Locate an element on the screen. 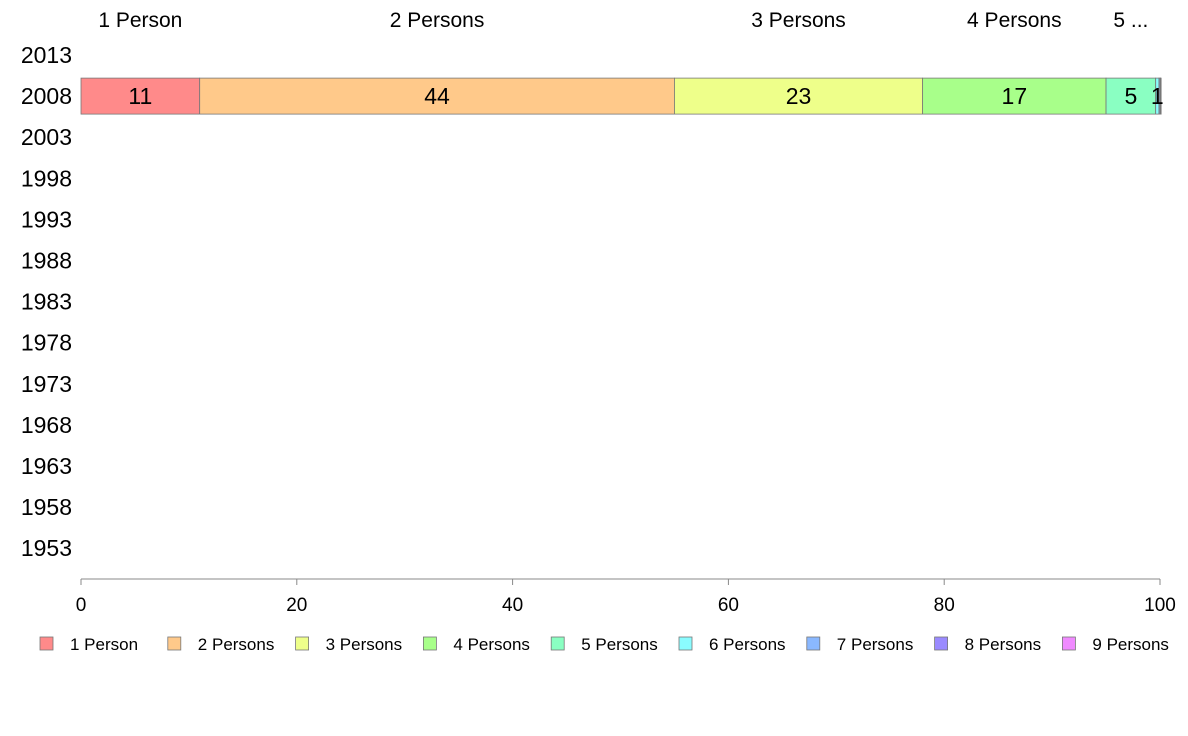  x-tick-label: 80 is located at coordinates (944, 605).